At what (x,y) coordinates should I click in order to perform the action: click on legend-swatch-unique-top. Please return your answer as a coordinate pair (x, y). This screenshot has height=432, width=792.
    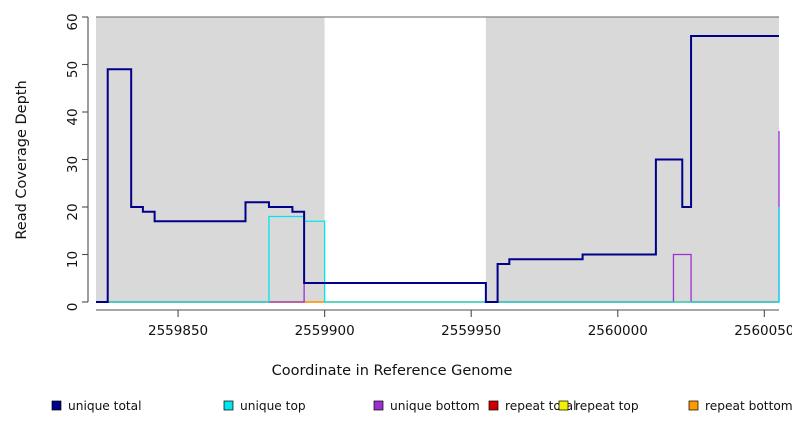
    Looking at the image, I should click on (228, 405).